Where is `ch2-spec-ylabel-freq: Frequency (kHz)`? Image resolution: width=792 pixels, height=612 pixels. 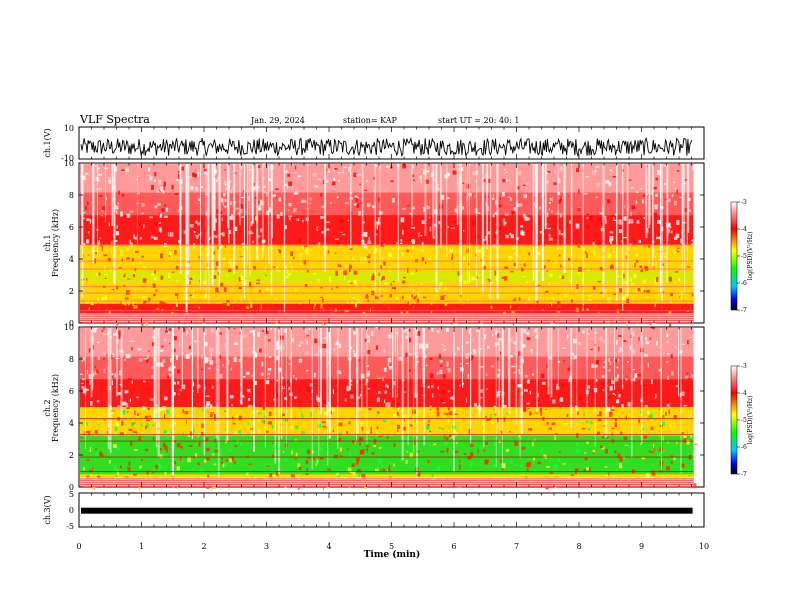 ch2-spec-ylabel-freq: Frequency (kHz) is located at coordinates (55, 408).